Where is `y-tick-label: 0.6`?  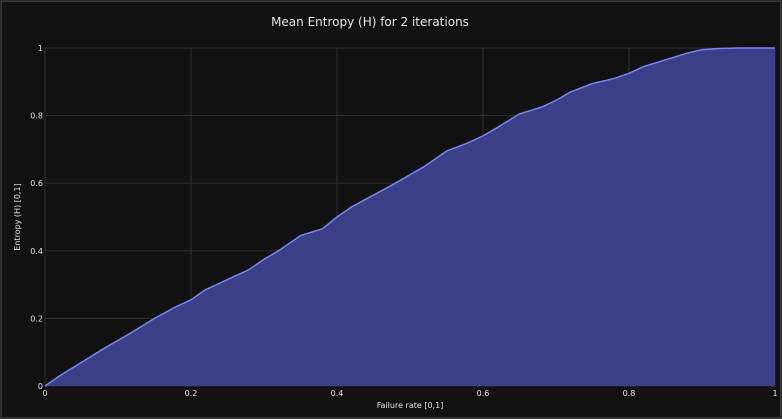 y-tick-label: 0.6 is located at coordinates (36, 183).